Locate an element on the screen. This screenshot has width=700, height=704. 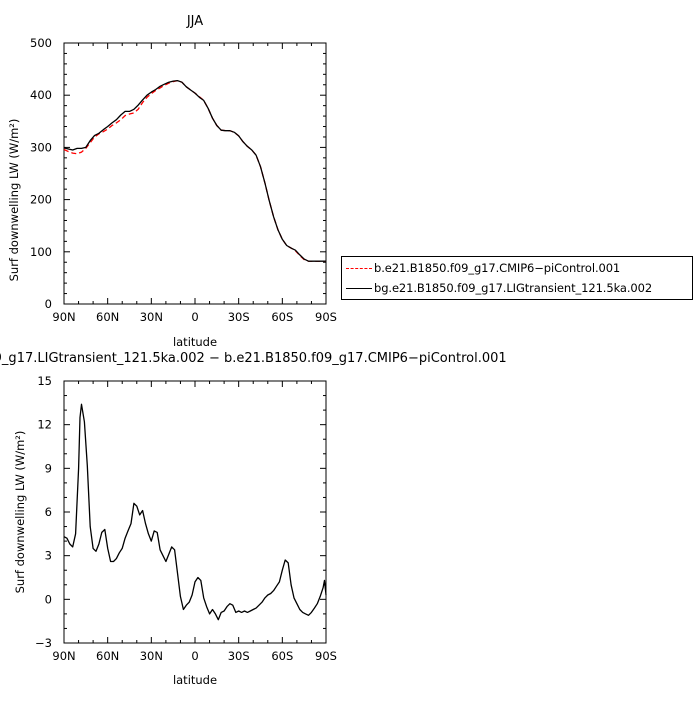
panel1-xlabel: latitude is located at coordinates (195, 342).